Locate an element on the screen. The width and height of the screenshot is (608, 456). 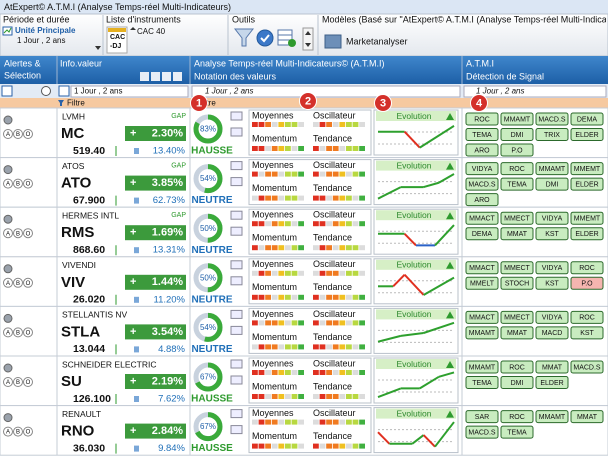
filter-label: Filtre is located at coordinates (76, 103).